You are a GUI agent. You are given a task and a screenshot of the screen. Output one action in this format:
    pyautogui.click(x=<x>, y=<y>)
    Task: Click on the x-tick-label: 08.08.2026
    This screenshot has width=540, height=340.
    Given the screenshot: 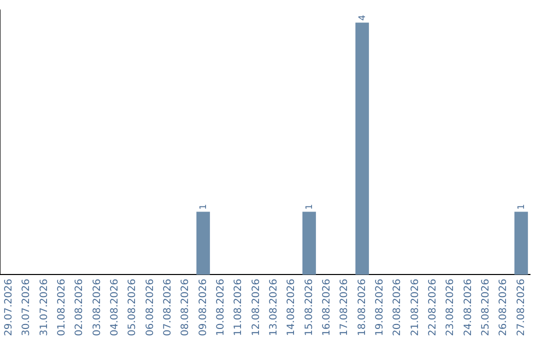 What is the action you would take?
    pyautogui.click(x=186, y=307)
    